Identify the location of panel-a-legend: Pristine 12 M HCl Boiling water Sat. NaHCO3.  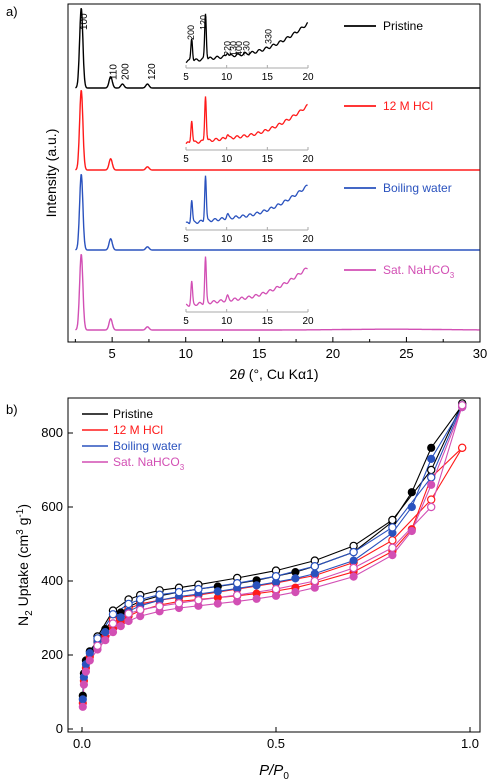
(399, 149).